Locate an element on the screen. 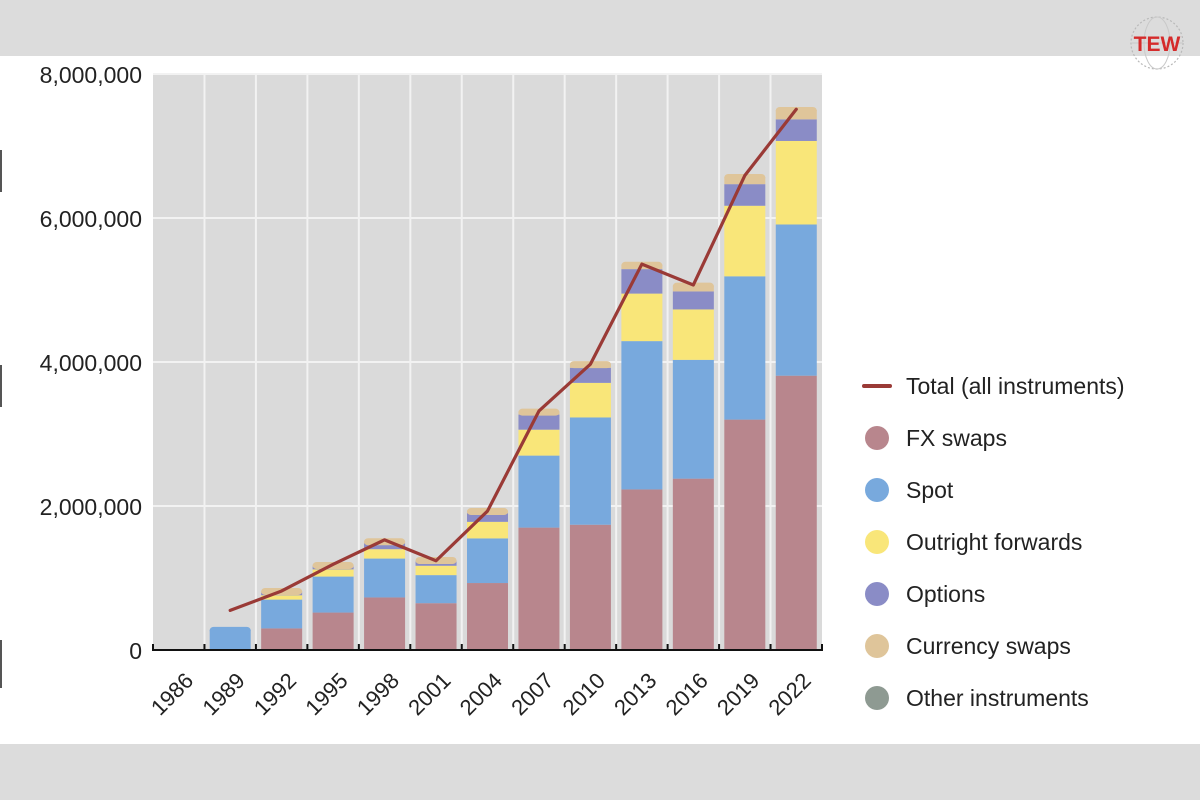 This screenshot has height=800, width=1200. bar-cap is located at coordinates (230, 630).